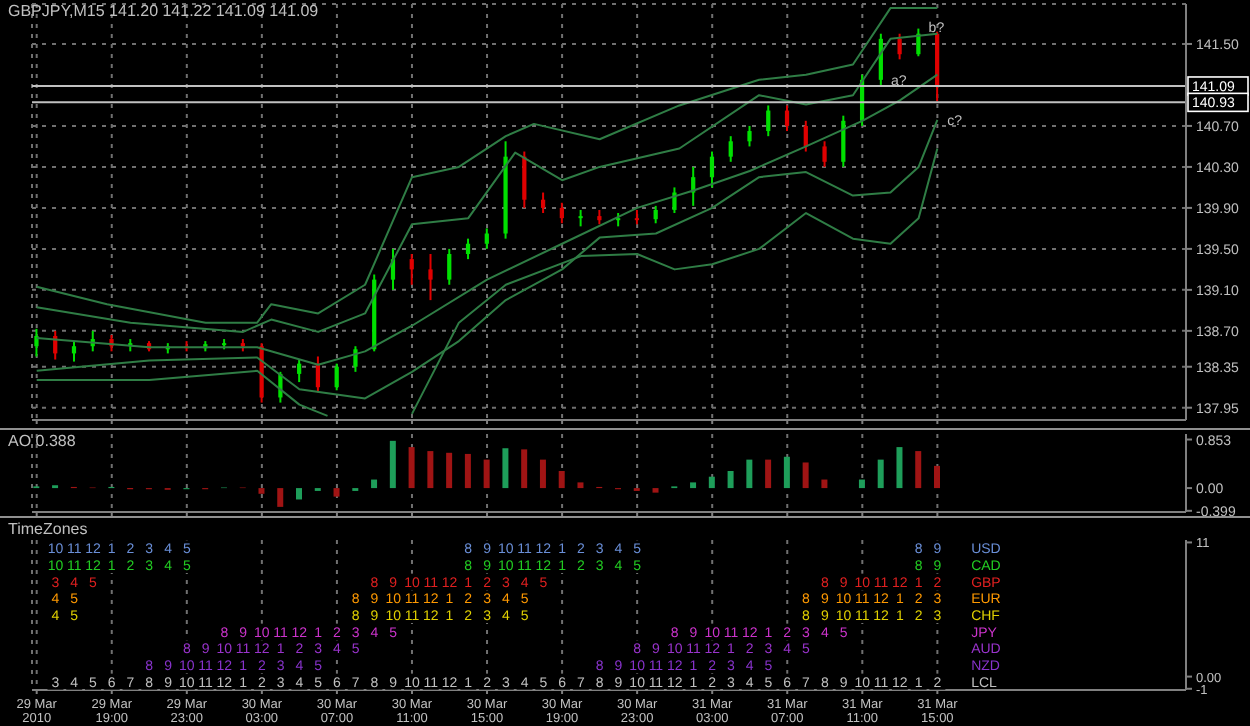 Image resolution: width=1250 pixels, height=726 pixels. Describe the element at coordinates (42, 441) in the screenshot. I see `chart-title: AO 0.388` at that location.